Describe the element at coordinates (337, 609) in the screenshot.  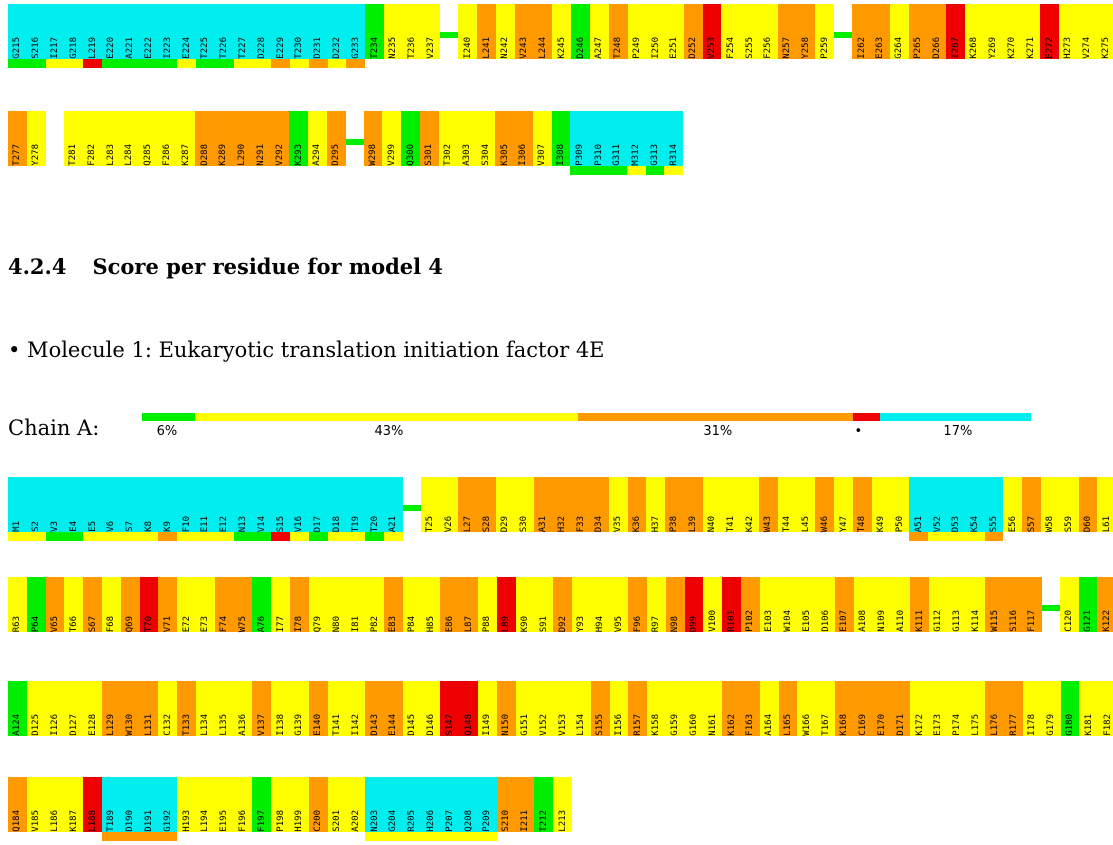
I see `residue-cell: N80` at that location.